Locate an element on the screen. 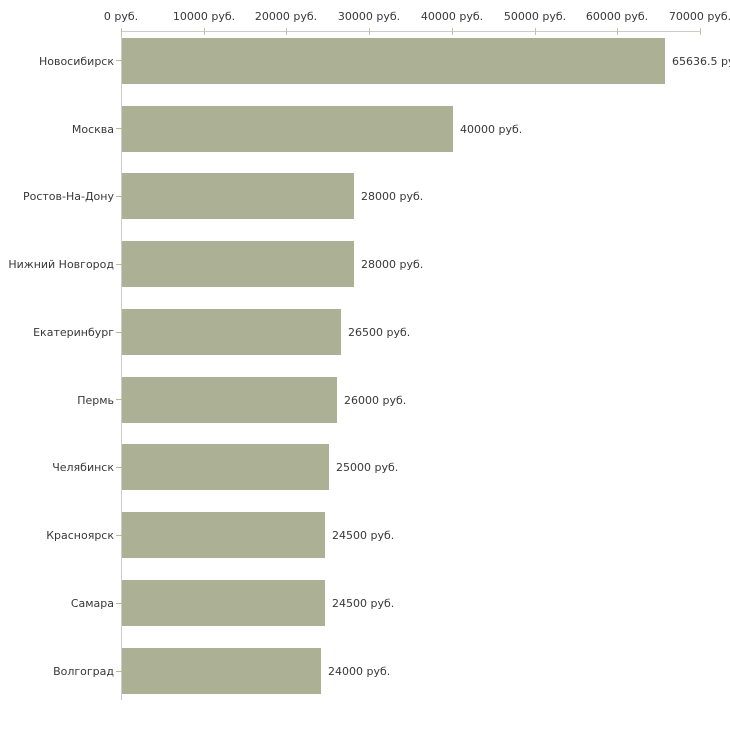 Image resolution: width=730 pixels, height=730 pixels. value-label: 40000 руб. is located at coordinates (491, 129).